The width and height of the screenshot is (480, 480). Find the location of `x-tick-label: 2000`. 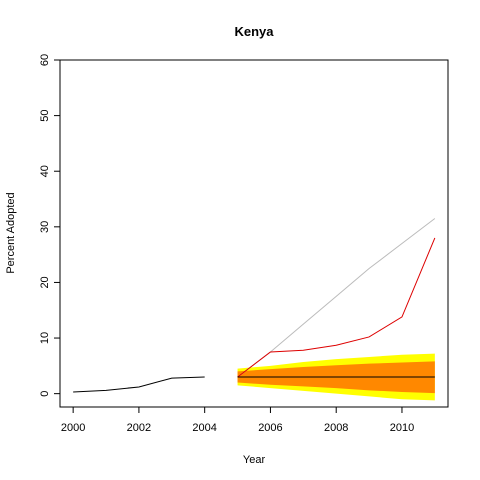

x-tick-label: 2000 is located at coordinates (73, 428).